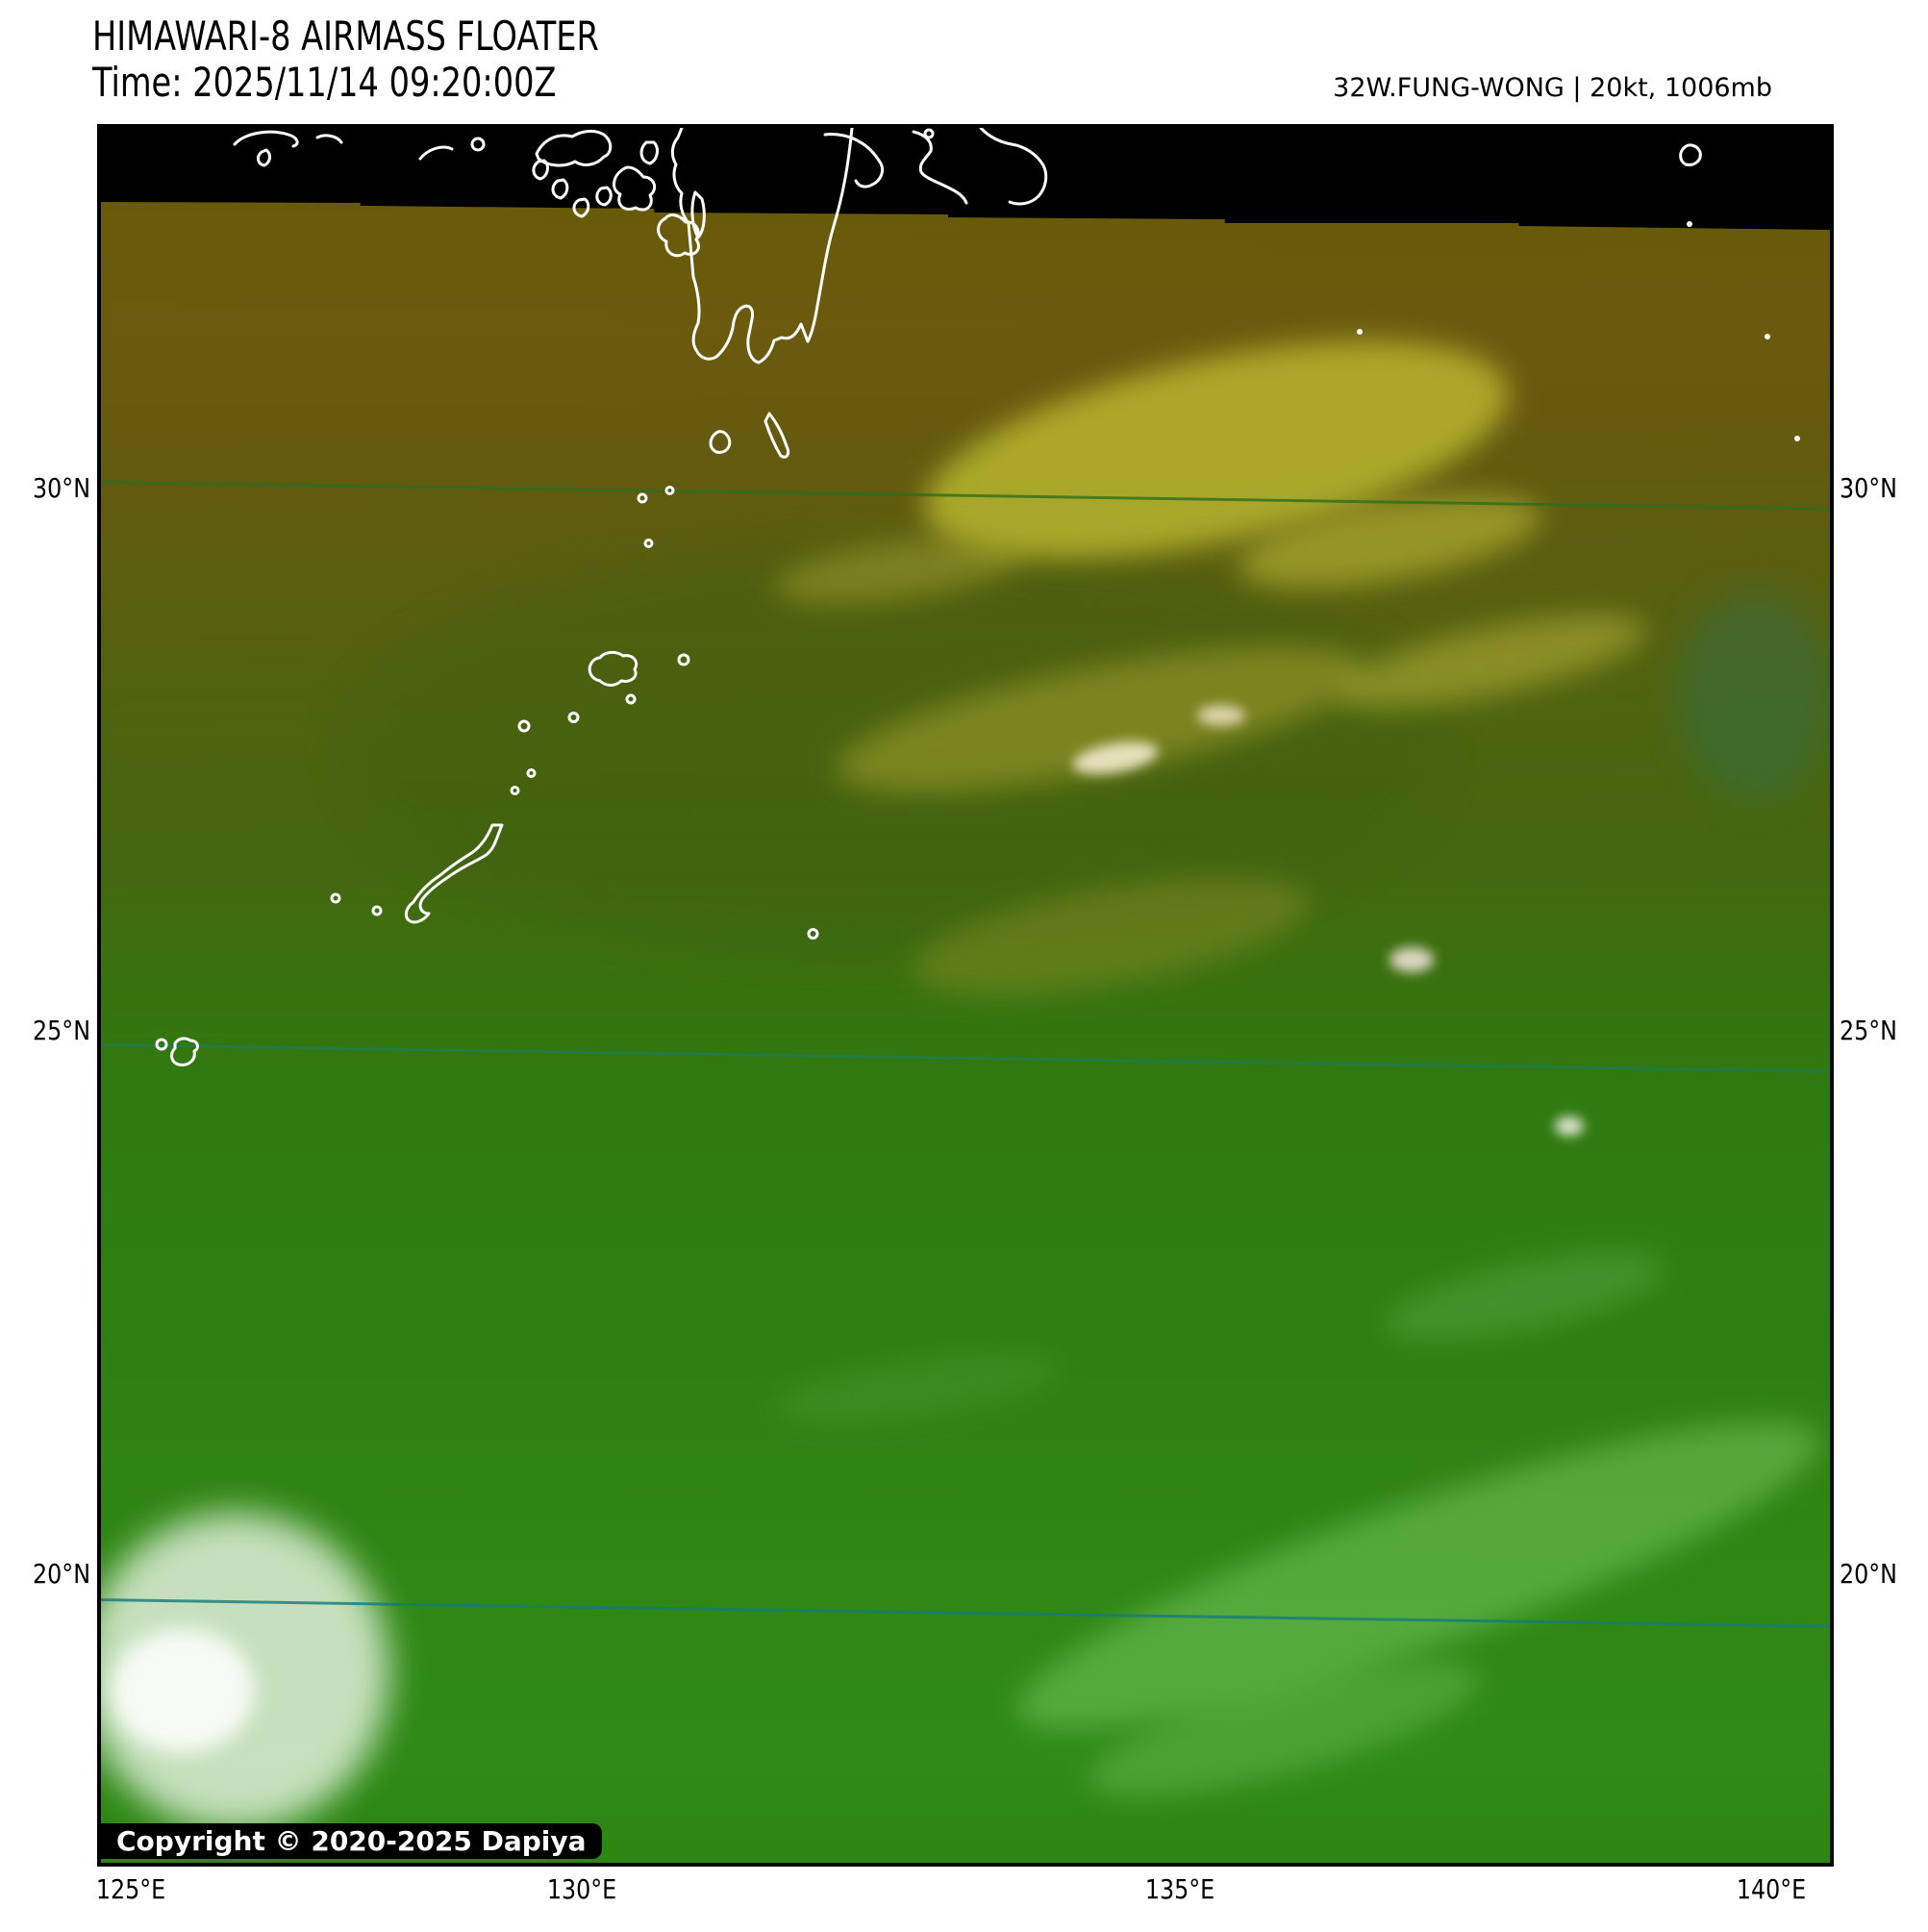  What do you see at coordinates (1180, 1889) in the screenshot?
I see `lon-tick-label: 135°E` at bounding box center [1180, 1889].